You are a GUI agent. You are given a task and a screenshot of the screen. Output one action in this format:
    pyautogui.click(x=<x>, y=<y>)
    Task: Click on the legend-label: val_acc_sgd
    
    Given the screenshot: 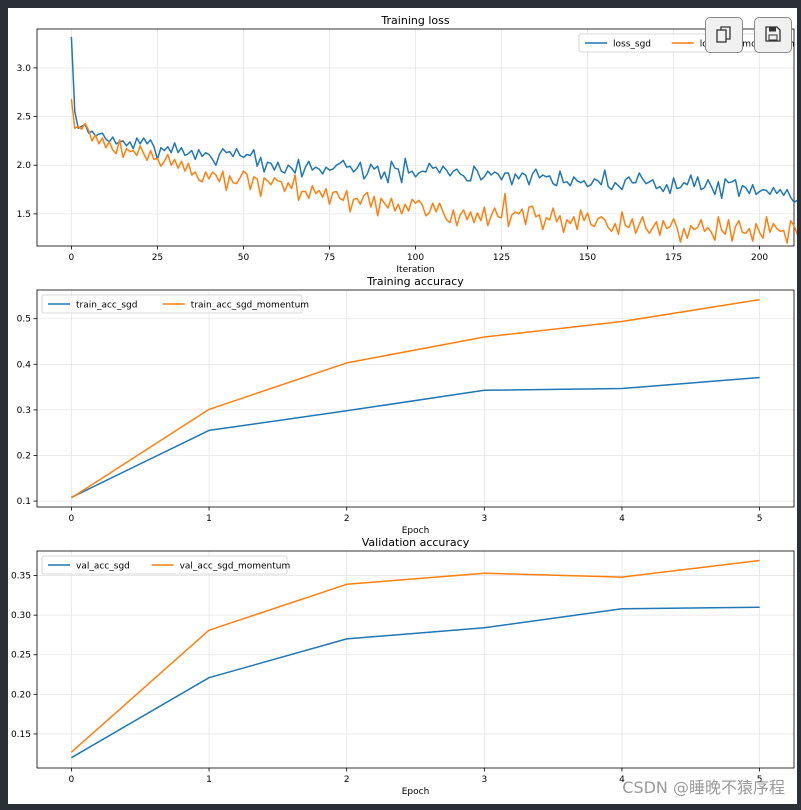 What is the action you would take?
    pyautogui.click(x=103, y=567)
    